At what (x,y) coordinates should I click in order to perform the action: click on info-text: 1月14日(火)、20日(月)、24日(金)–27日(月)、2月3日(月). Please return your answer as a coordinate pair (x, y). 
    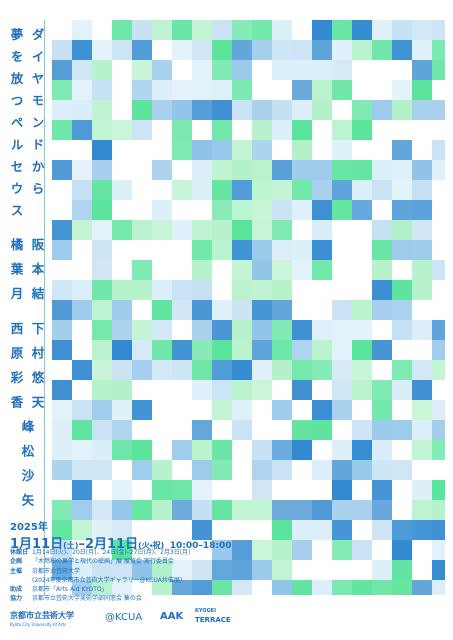
    Looking at the image, I should click on (111, 552).